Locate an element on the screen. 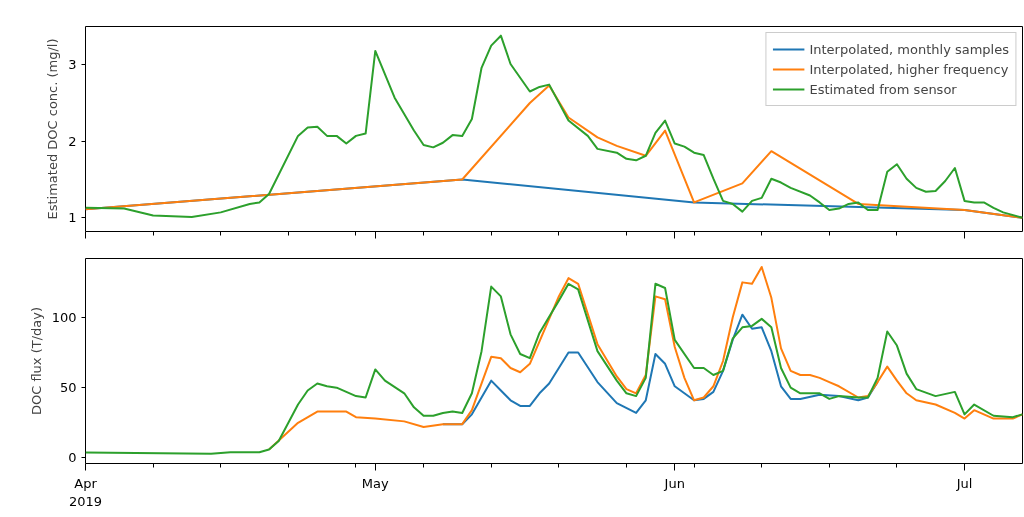 The height and width of the screenshot is (517, 1024). x-tick-label: Jul is located at coordinates (964, 483).